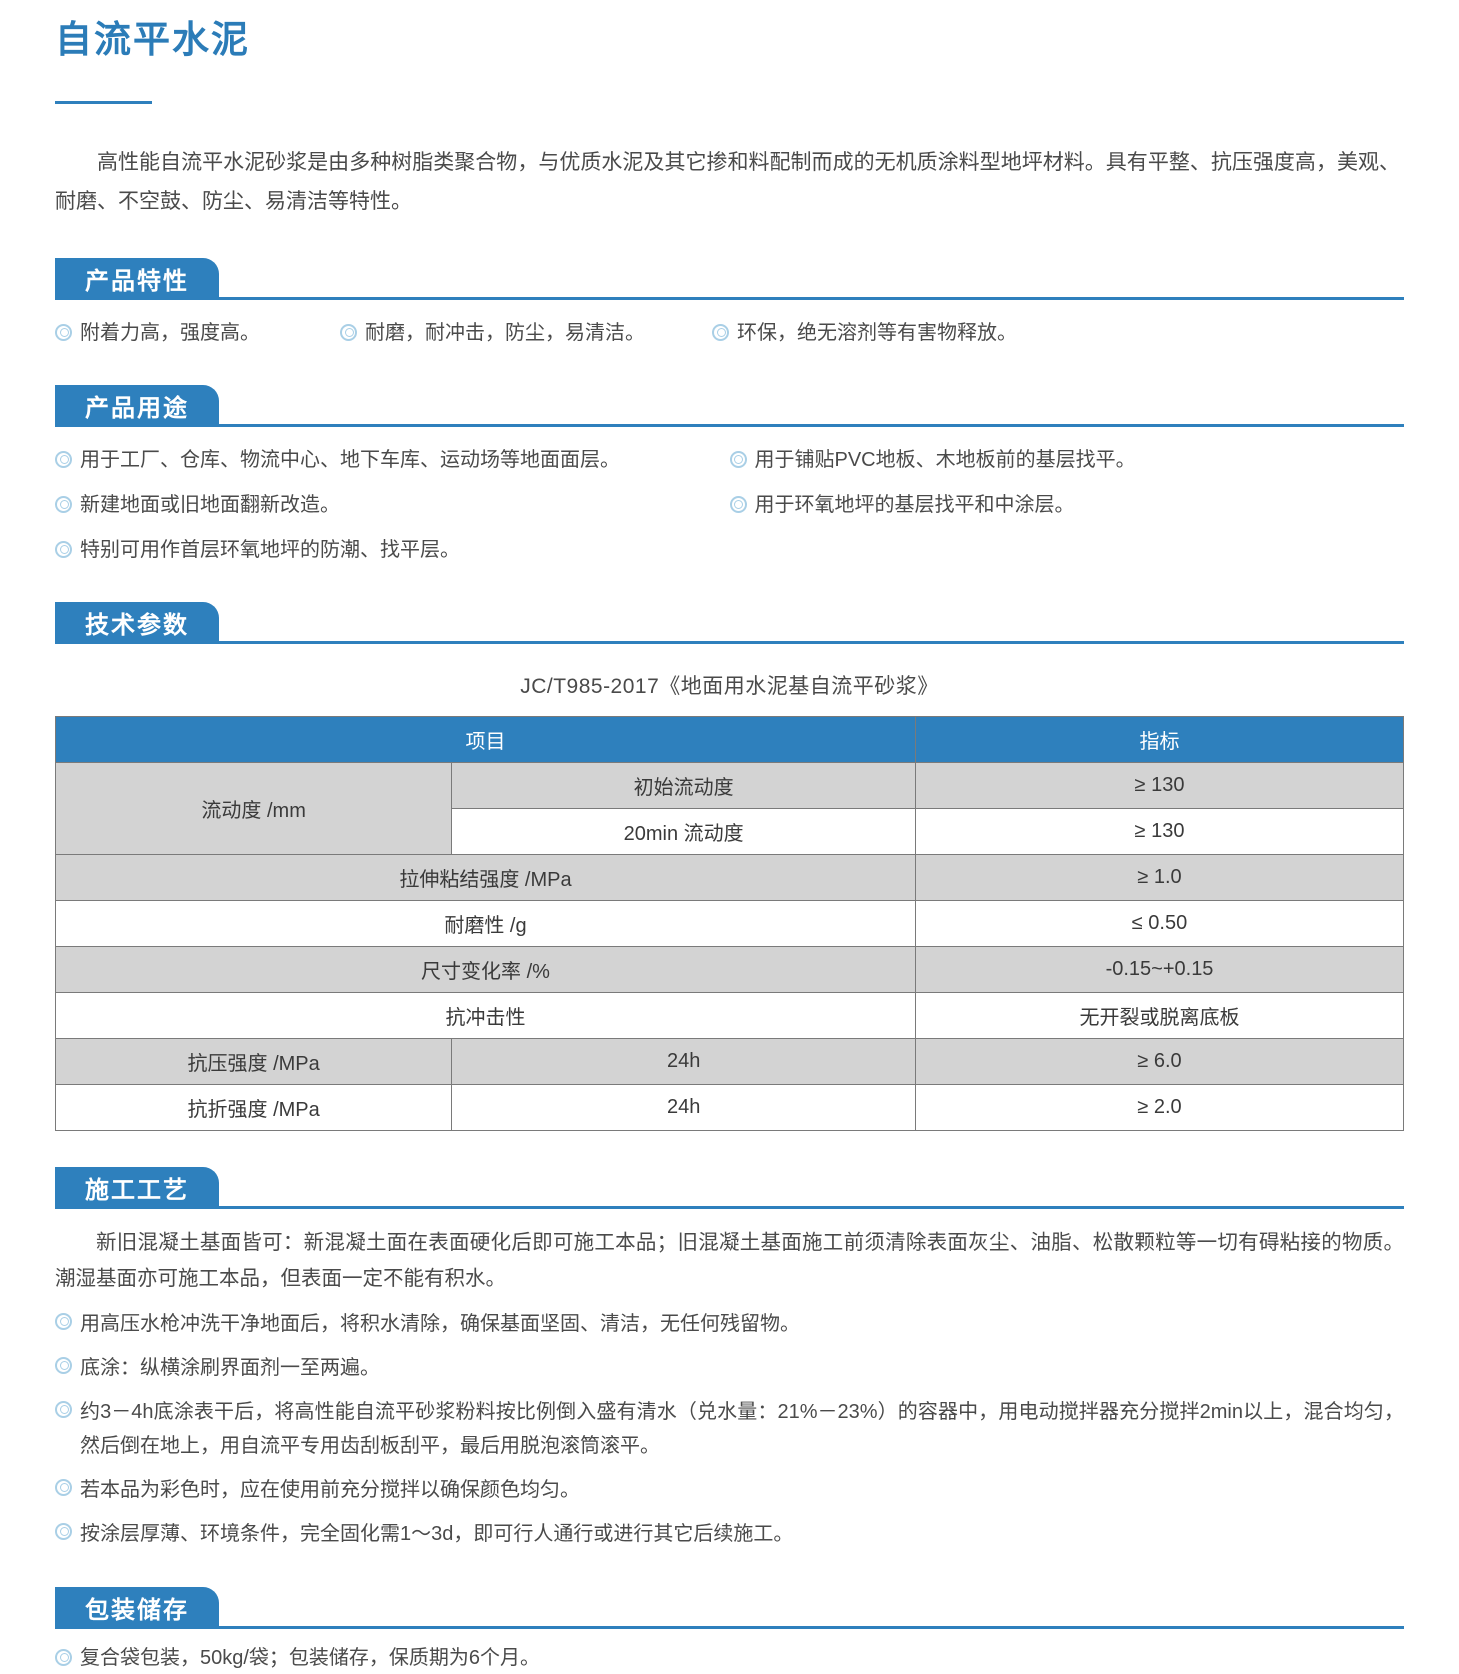 The width and height of the screenshot is (1459, 1674). I want to click on list-item-label: 按涂层厚薄、环境条件，完全固化需1～3d，即可行人通行或进行其它后续施工。, so click(437, 1533).